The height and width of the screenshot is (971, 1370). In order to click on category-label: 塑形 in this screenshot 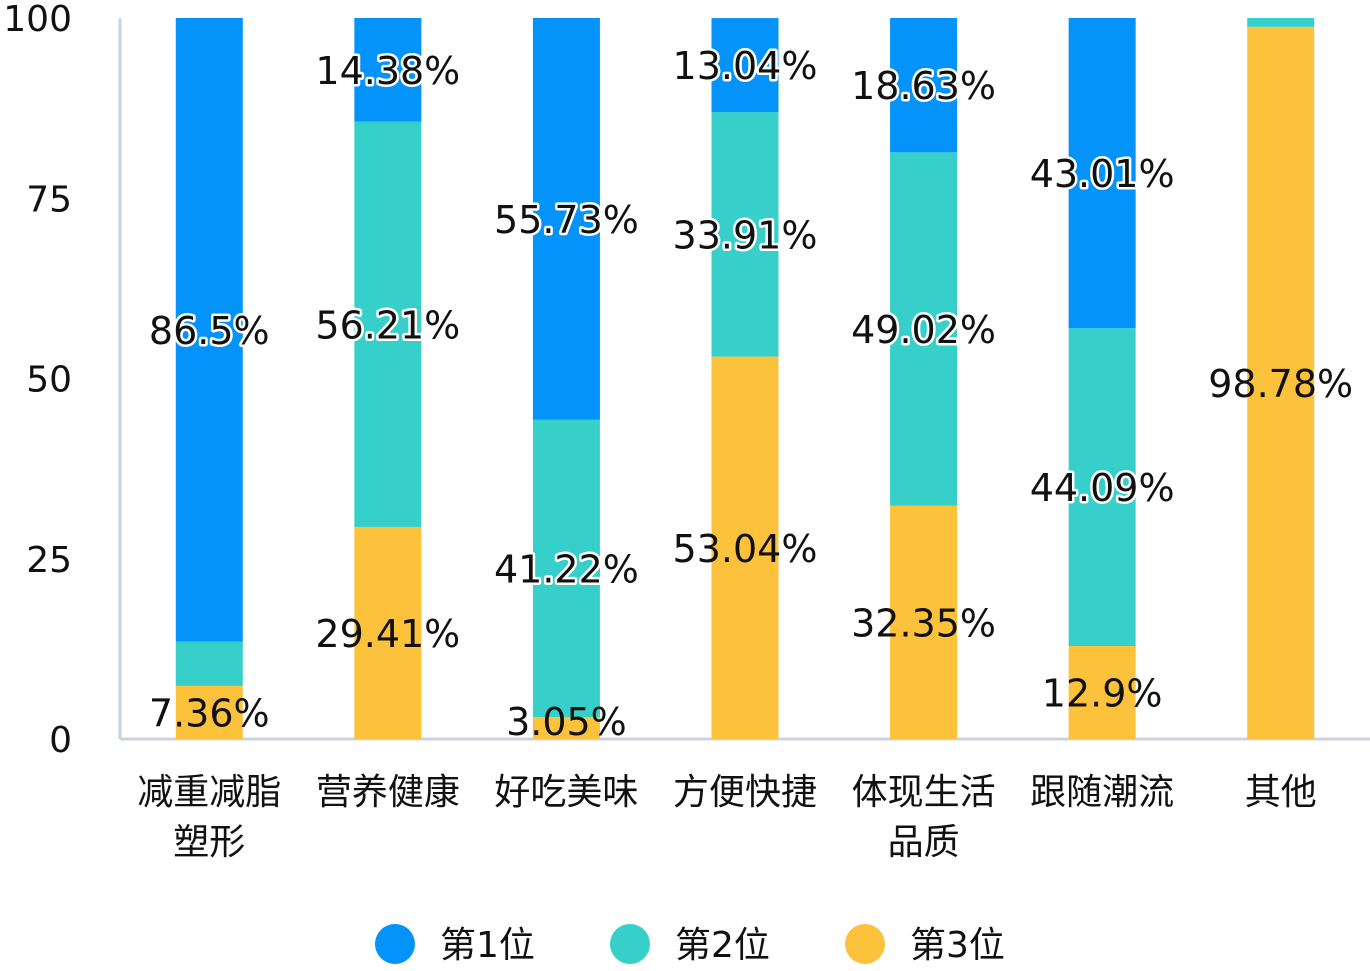, I will do `click(209, 842)`.